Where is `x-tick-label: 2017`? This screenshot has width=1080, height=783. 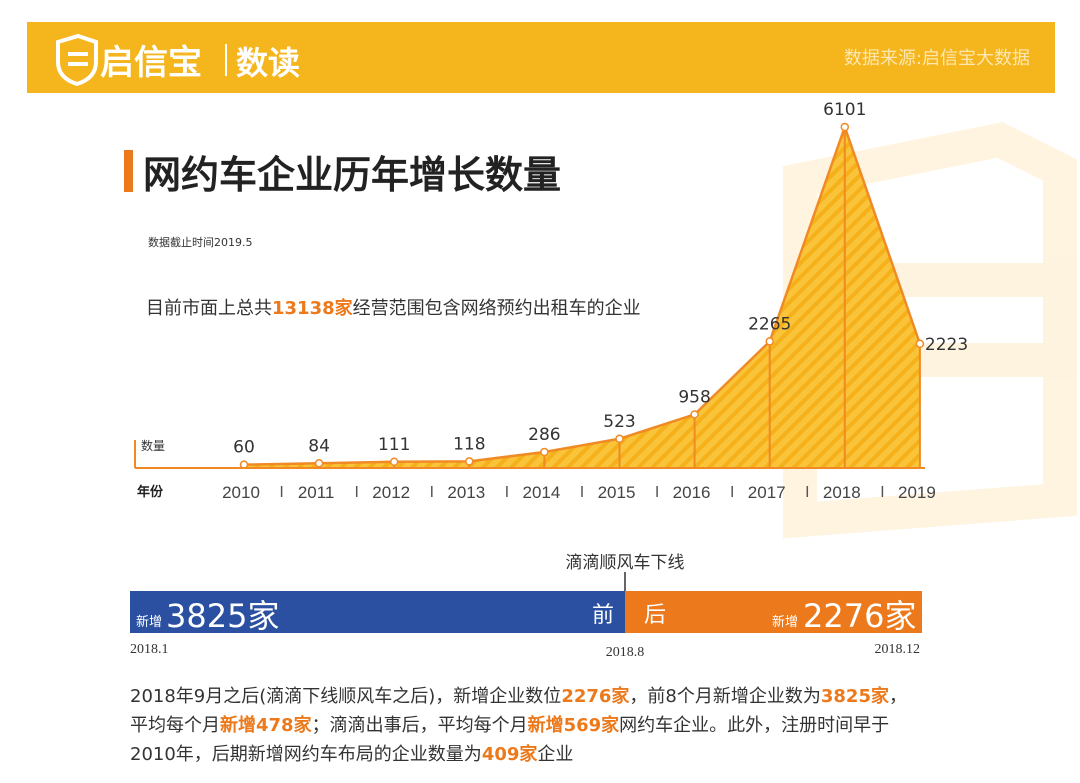
x-tick-label: 2017 is located at coordinates (767, 492).